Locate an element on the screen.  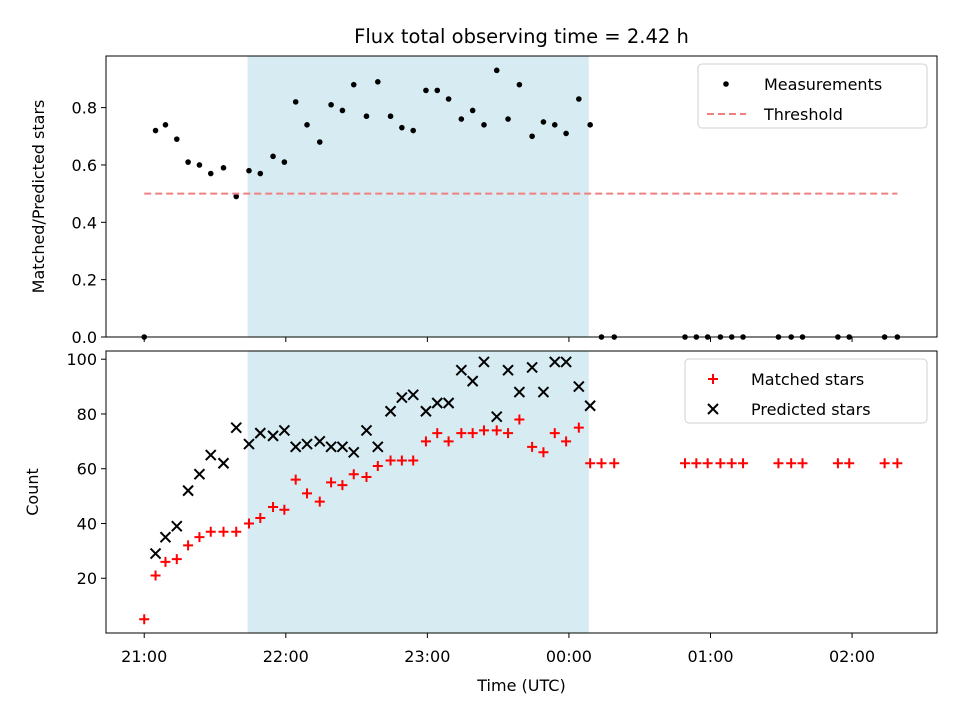
x-tick-label: 01:00 is located at coordinates (710, 656).